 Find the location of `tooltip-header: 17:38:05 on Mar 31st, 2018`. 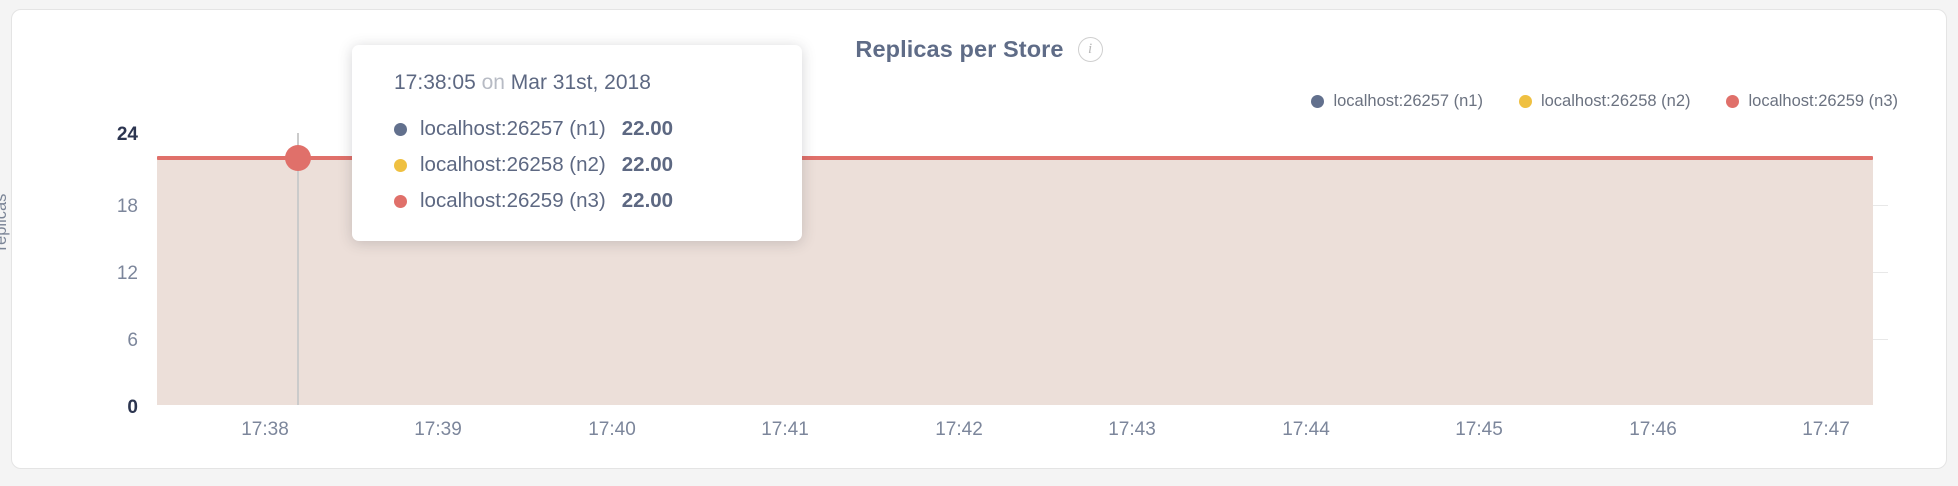

tooltip-header: 17:38:05 on Mar 31st, 2018 is located at coordinates (577, 83).